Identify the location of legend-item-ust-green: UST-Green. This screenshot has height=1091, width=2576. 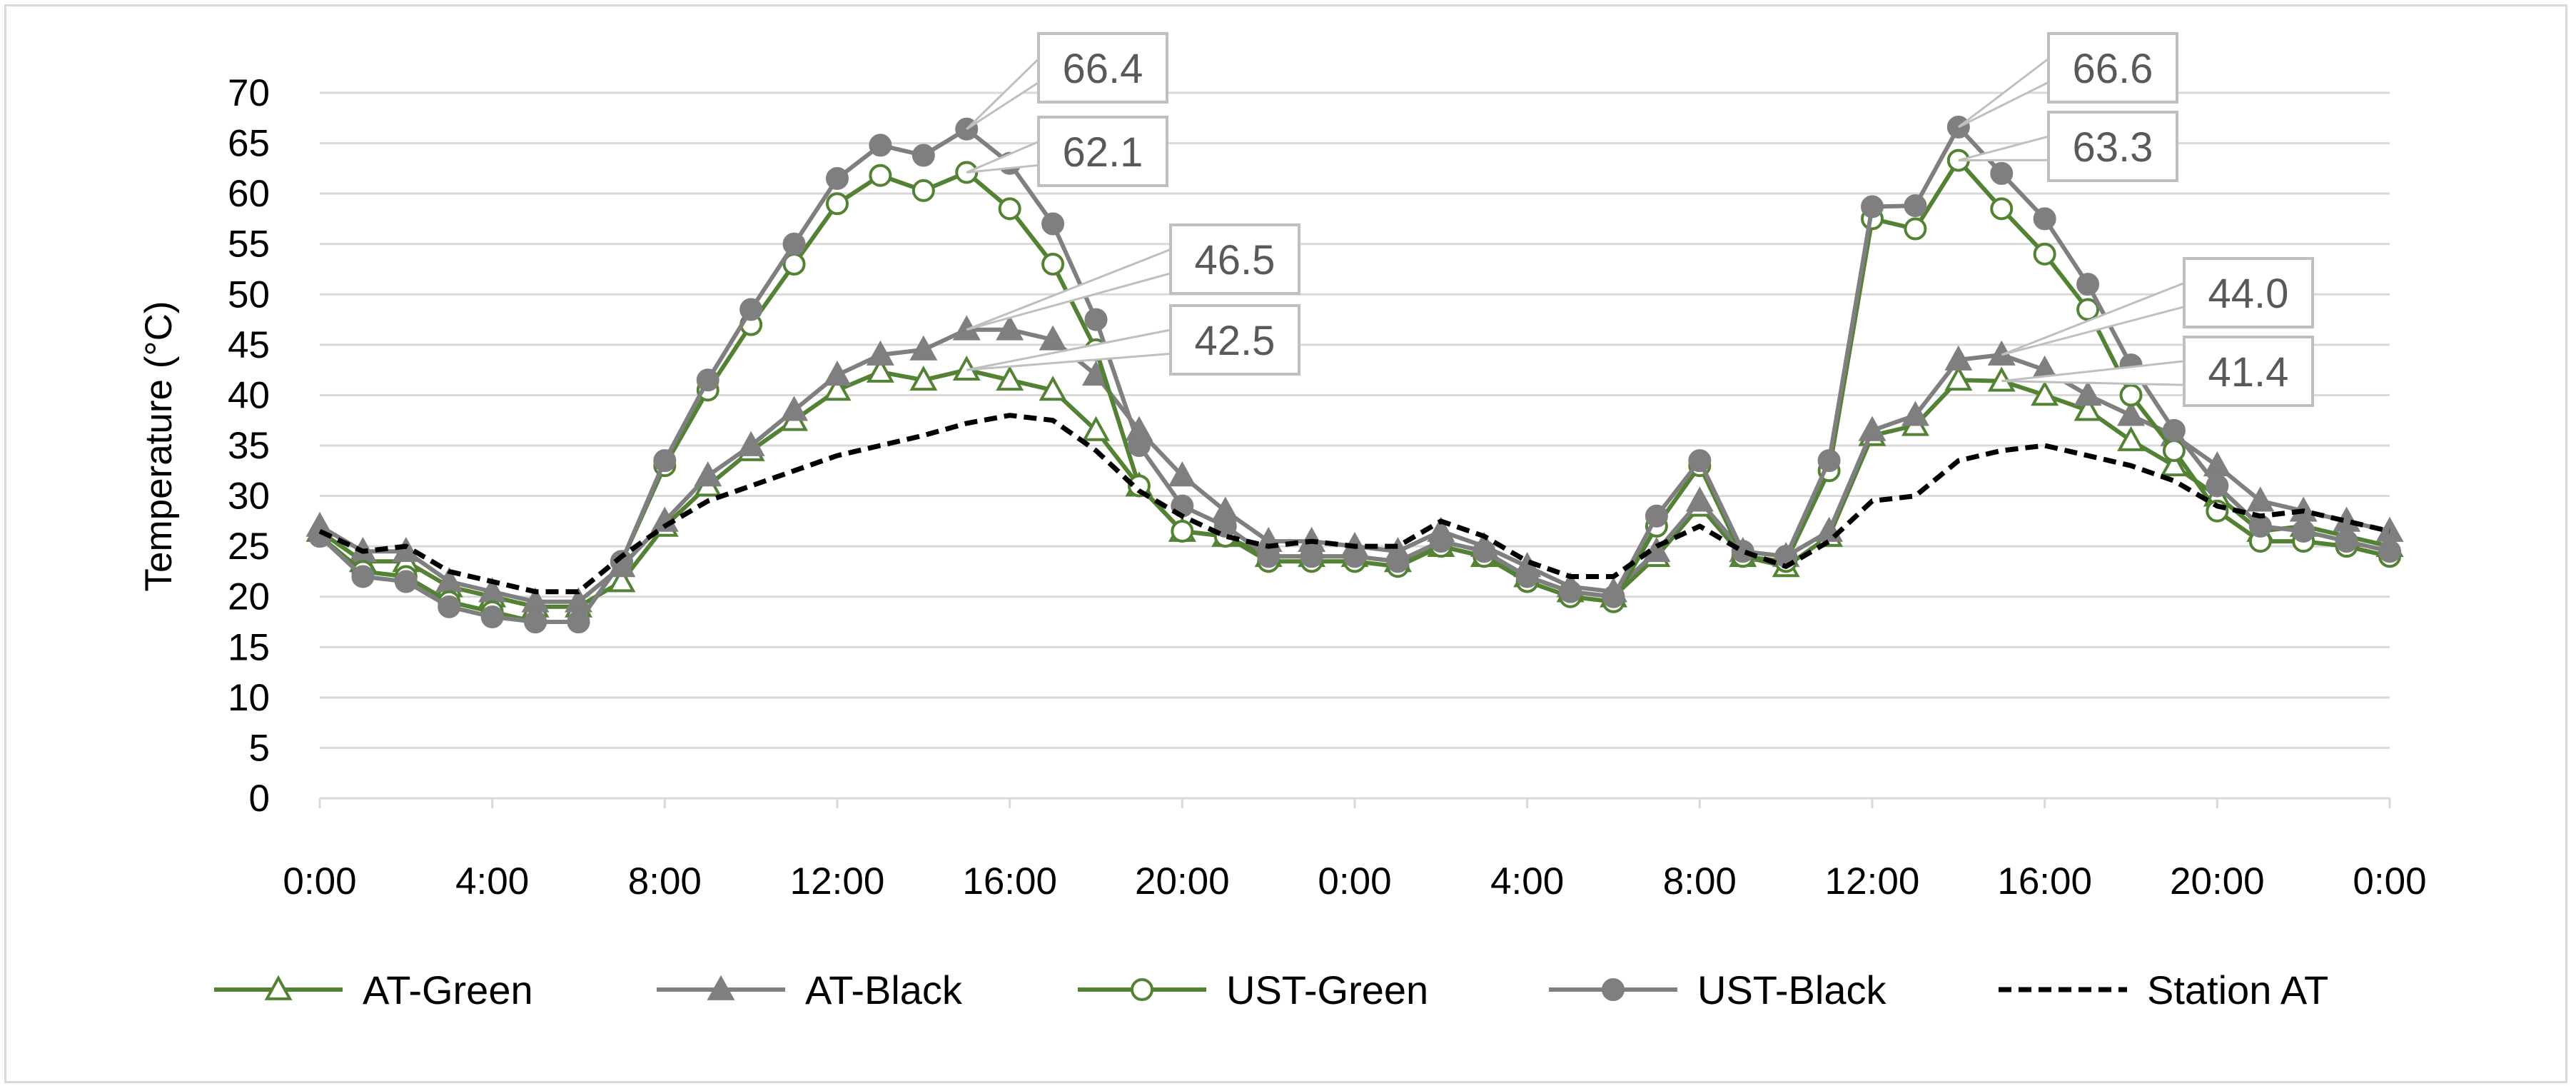
(1253, 989).